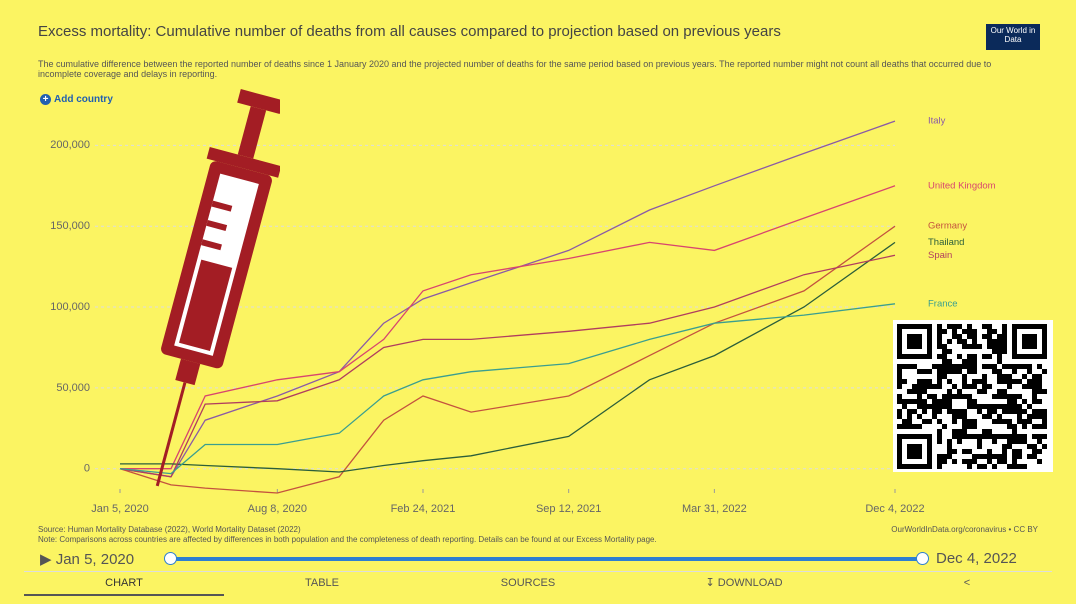 The width and height of the screenshot is (1076, 604). What do you see at coordinates (322, 583) in the screenshot?
I see `tab: TABLE` at bounding box center [322, 583].